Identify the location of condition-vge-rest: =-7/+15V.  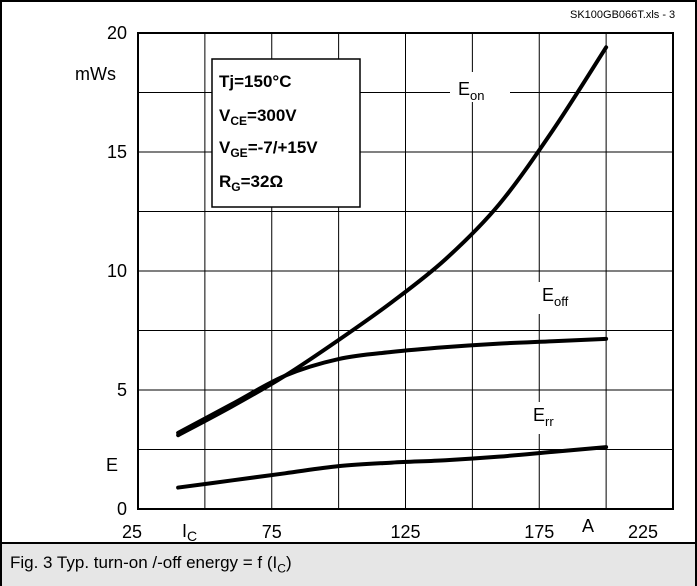
(283, 147).